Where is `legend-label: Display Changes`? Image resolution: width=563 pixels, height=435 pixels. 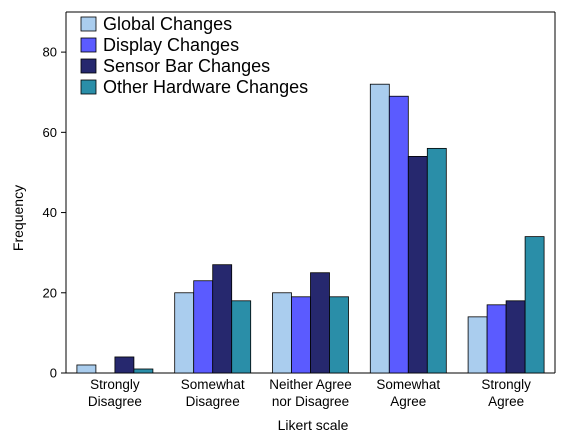
legend-label: Display Changes is located at coordinates (171, 45).